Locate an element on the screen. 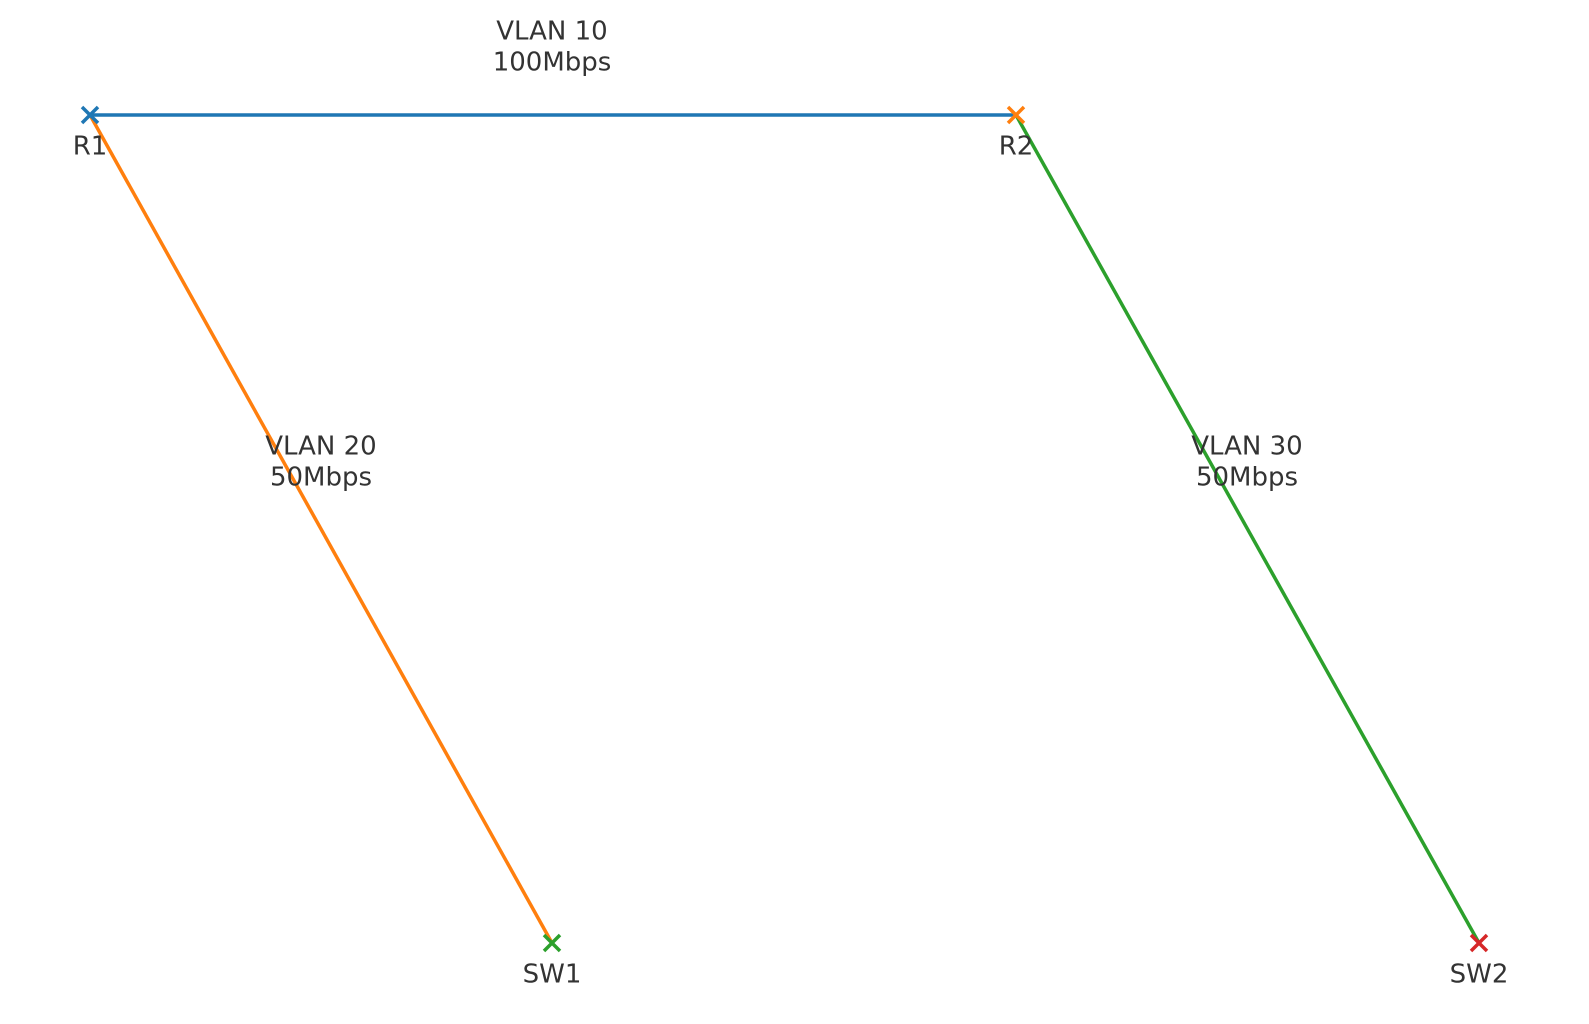 The height and width of the screenshot is (1024, 1589). link-bandwidth-label: 100Mbps is located at coordinates (552, 63).